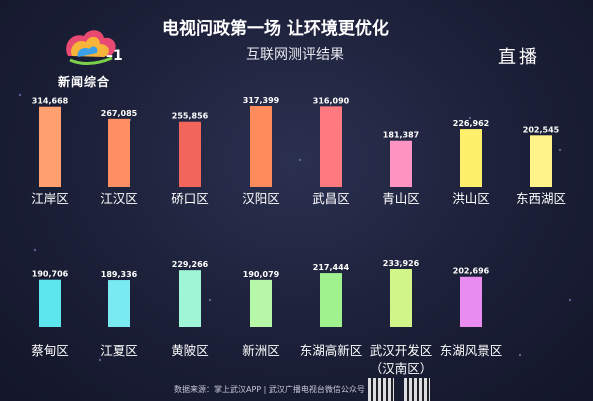 The height and width of the screenshot is (401, 593). I want to click on category-label: 东湖高新区, so click(331, 350).